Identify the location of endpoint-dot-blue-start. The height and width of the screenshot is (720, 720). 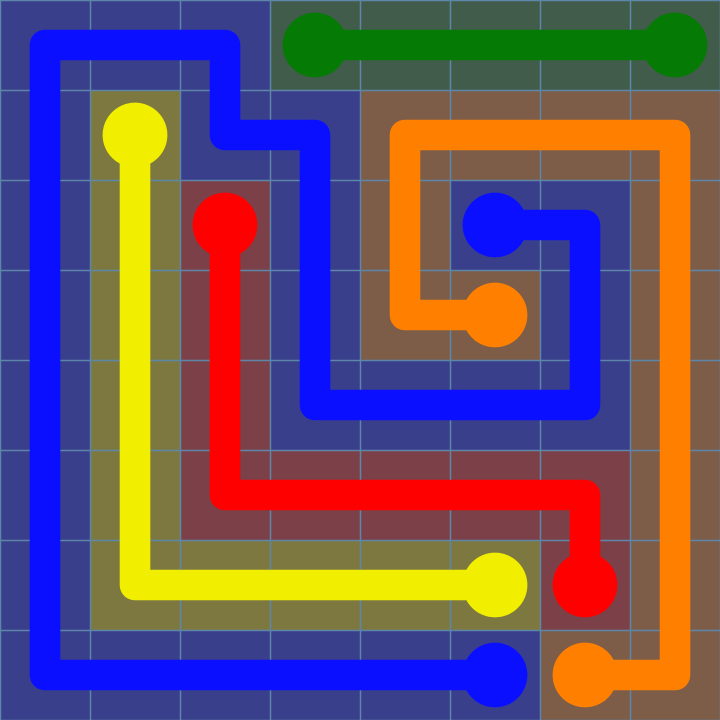
(495, 675).